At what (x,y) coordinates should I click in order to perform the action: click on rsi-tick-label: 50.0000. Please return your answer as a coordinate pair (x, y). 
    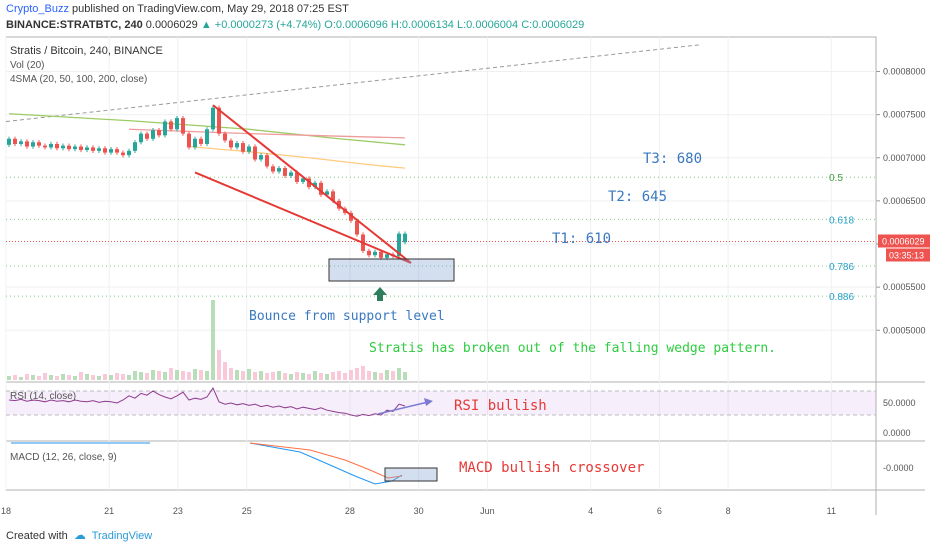
    Looking at the image, I should click on (899, 403).